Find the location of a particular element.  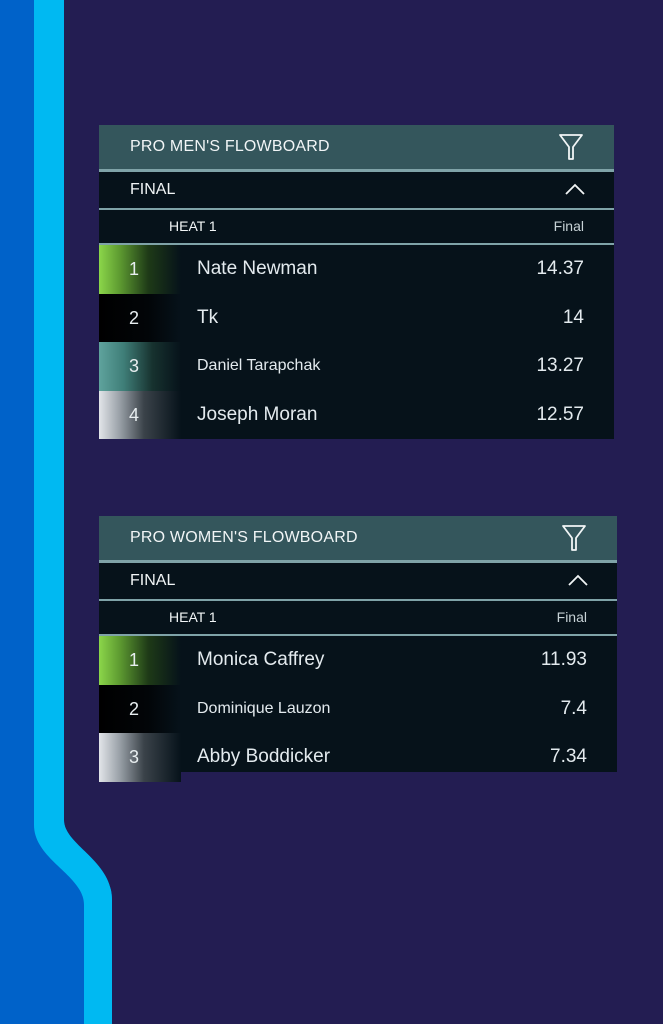

result-row: 3 Daniel Tarapchak 13.27 is located at coordinates (356, 366).